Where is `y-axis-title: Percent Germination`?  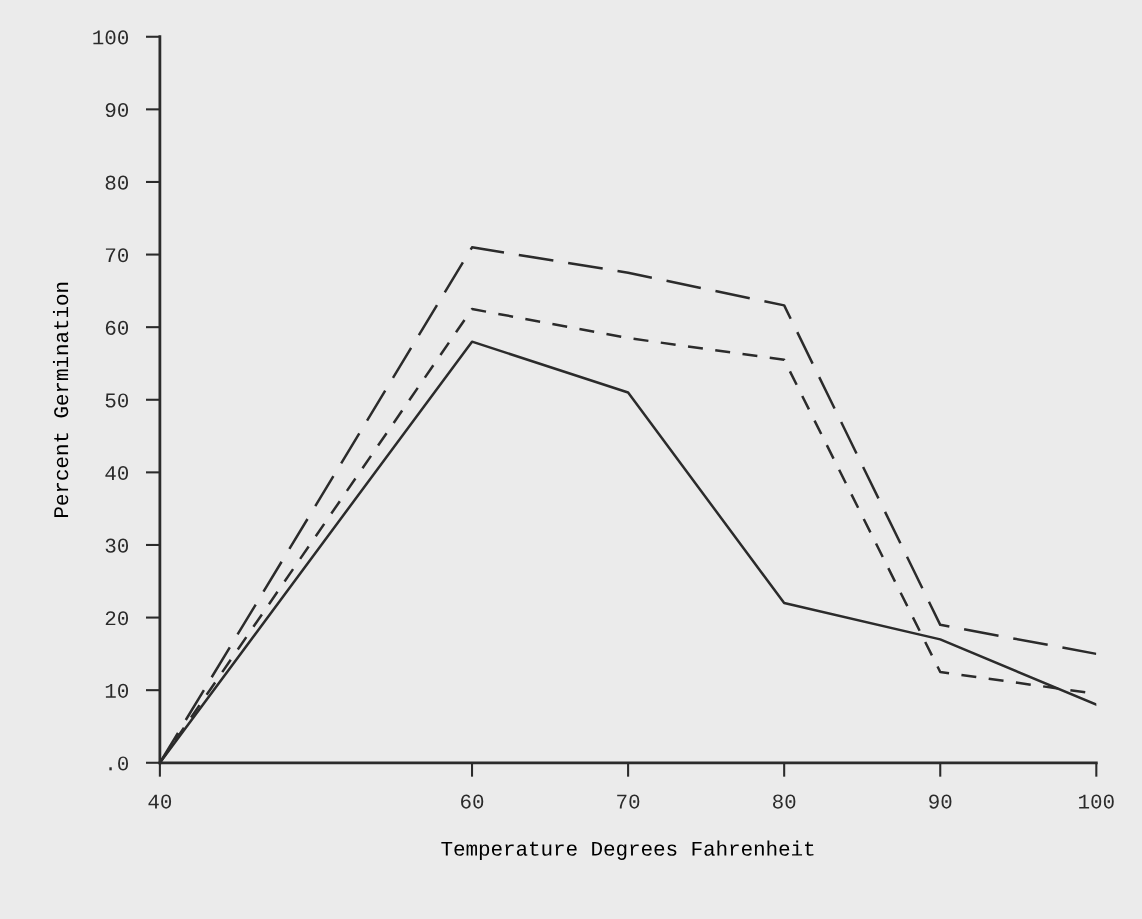 y-axis-title: Percent Germination is located at coordinates (60, 399).